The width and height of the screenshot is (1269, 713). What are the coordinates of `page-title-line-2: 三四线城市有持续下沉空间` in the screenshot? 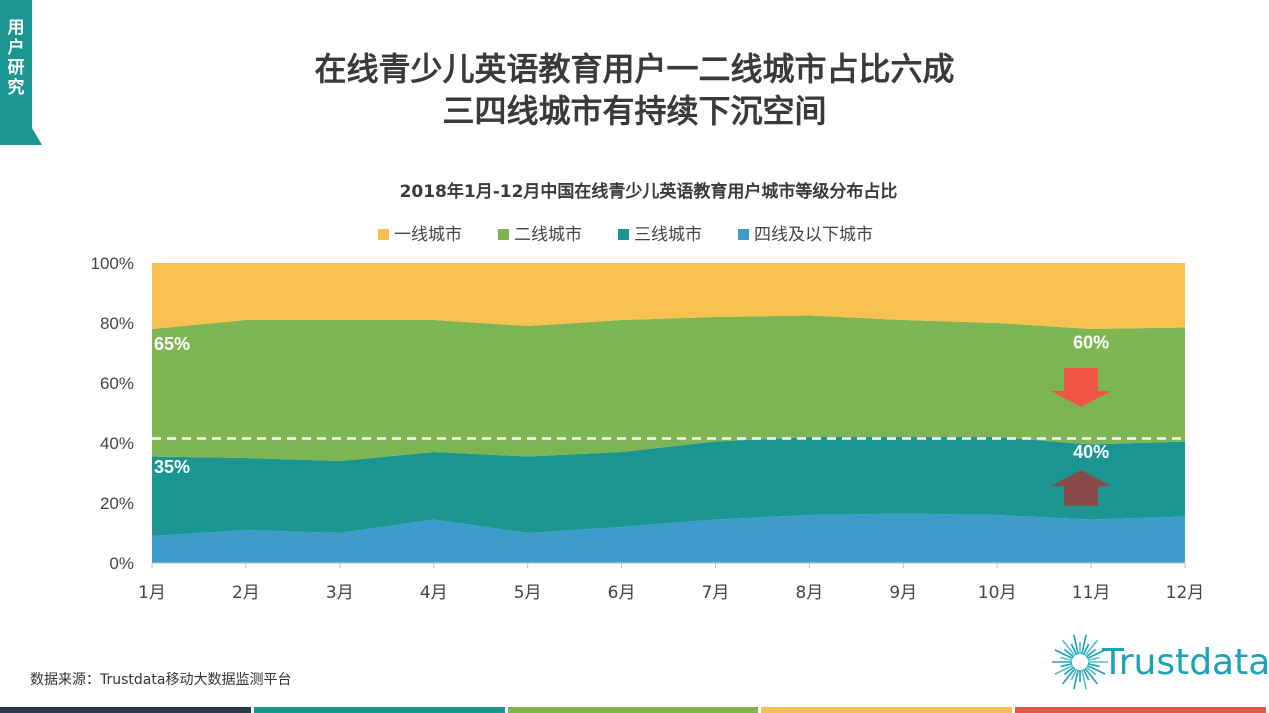 It's located at (634, 111).